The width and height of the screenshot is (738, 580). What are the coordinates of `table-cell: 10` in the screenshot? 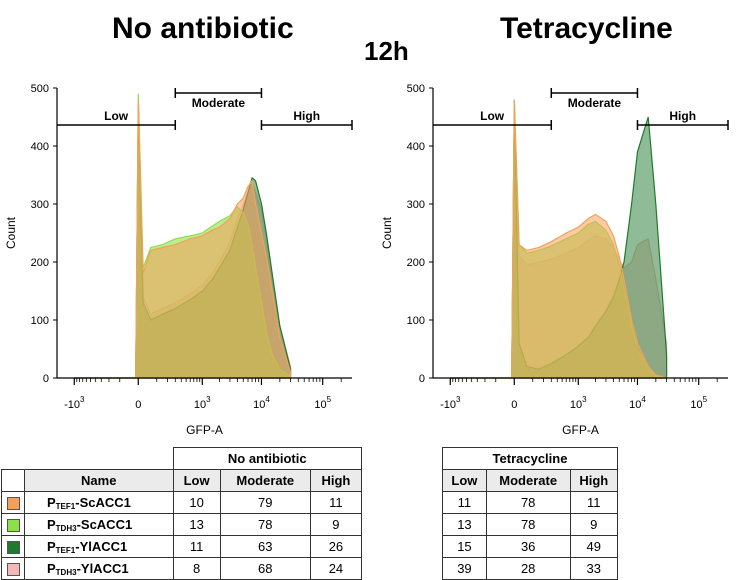 It's located at (196, 502).